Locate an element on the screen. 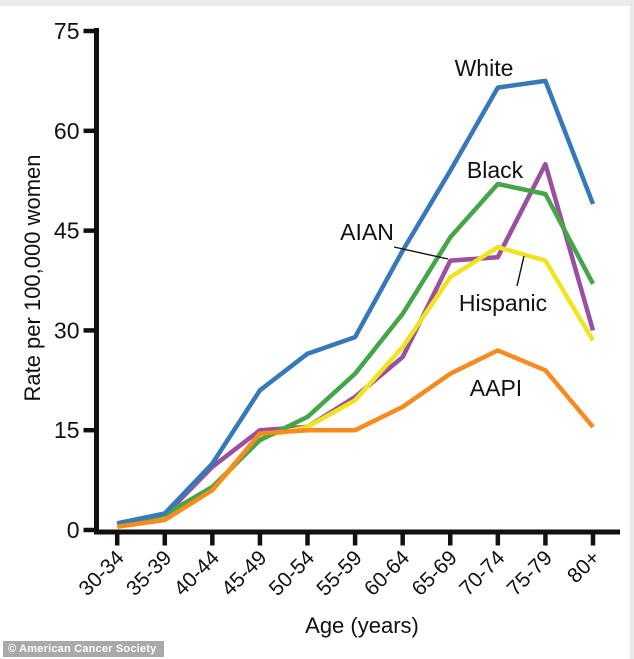 The width and height of the screenshot is (634, 659). x-tick-label: 50-54 is located at coordinates (292, 573).